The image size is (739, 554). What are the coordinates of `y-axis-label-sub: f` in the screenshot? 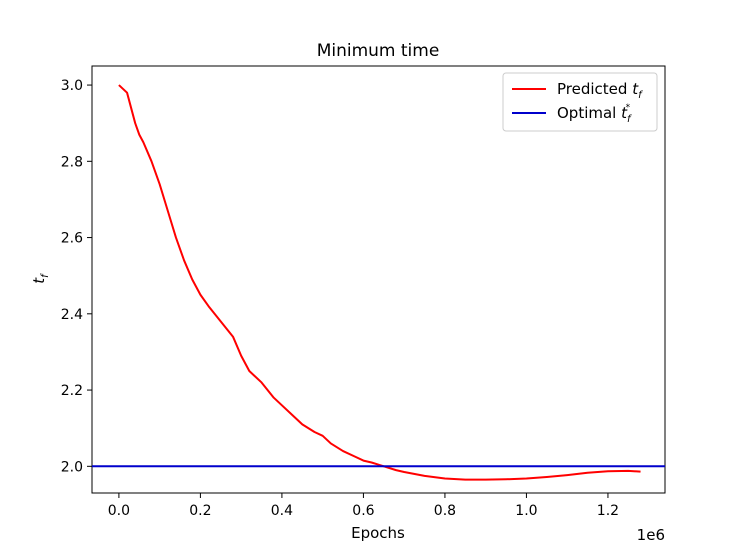 It's located at (45, 275).